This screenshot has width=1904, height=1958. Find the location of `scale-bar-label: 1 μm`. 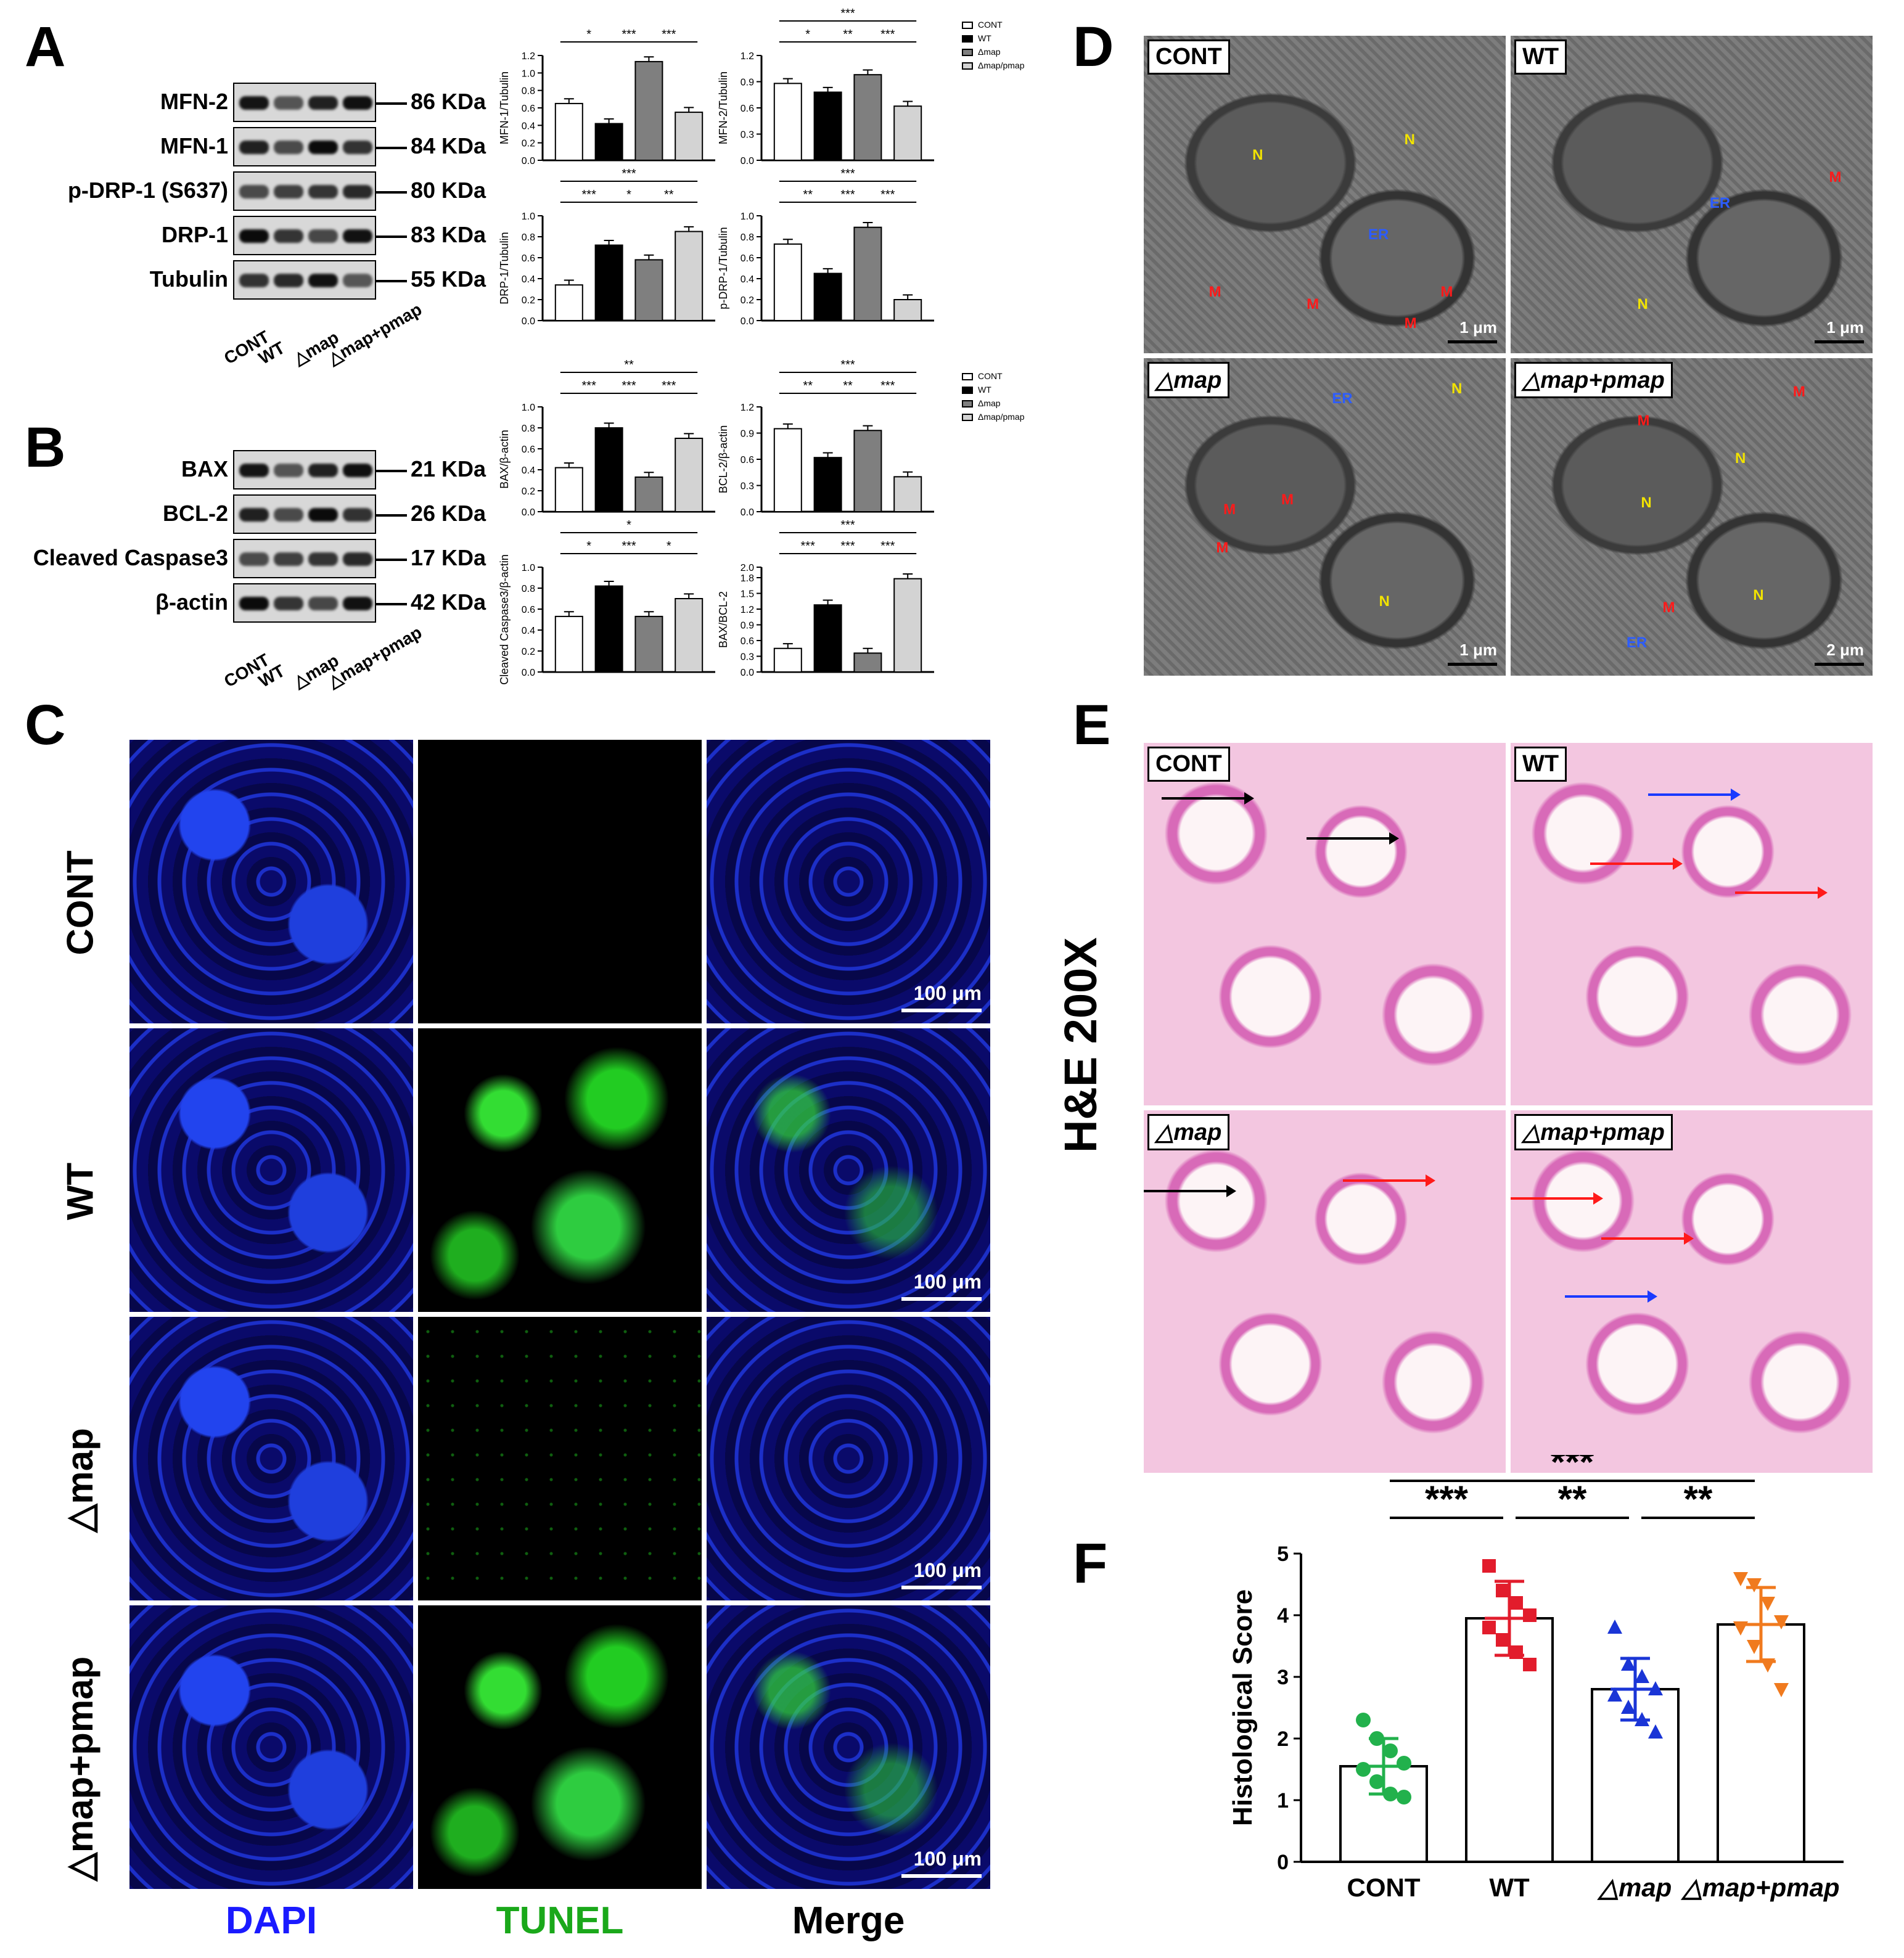

scale-bar-label: 1 μm is located at coordinates (1845, 328).